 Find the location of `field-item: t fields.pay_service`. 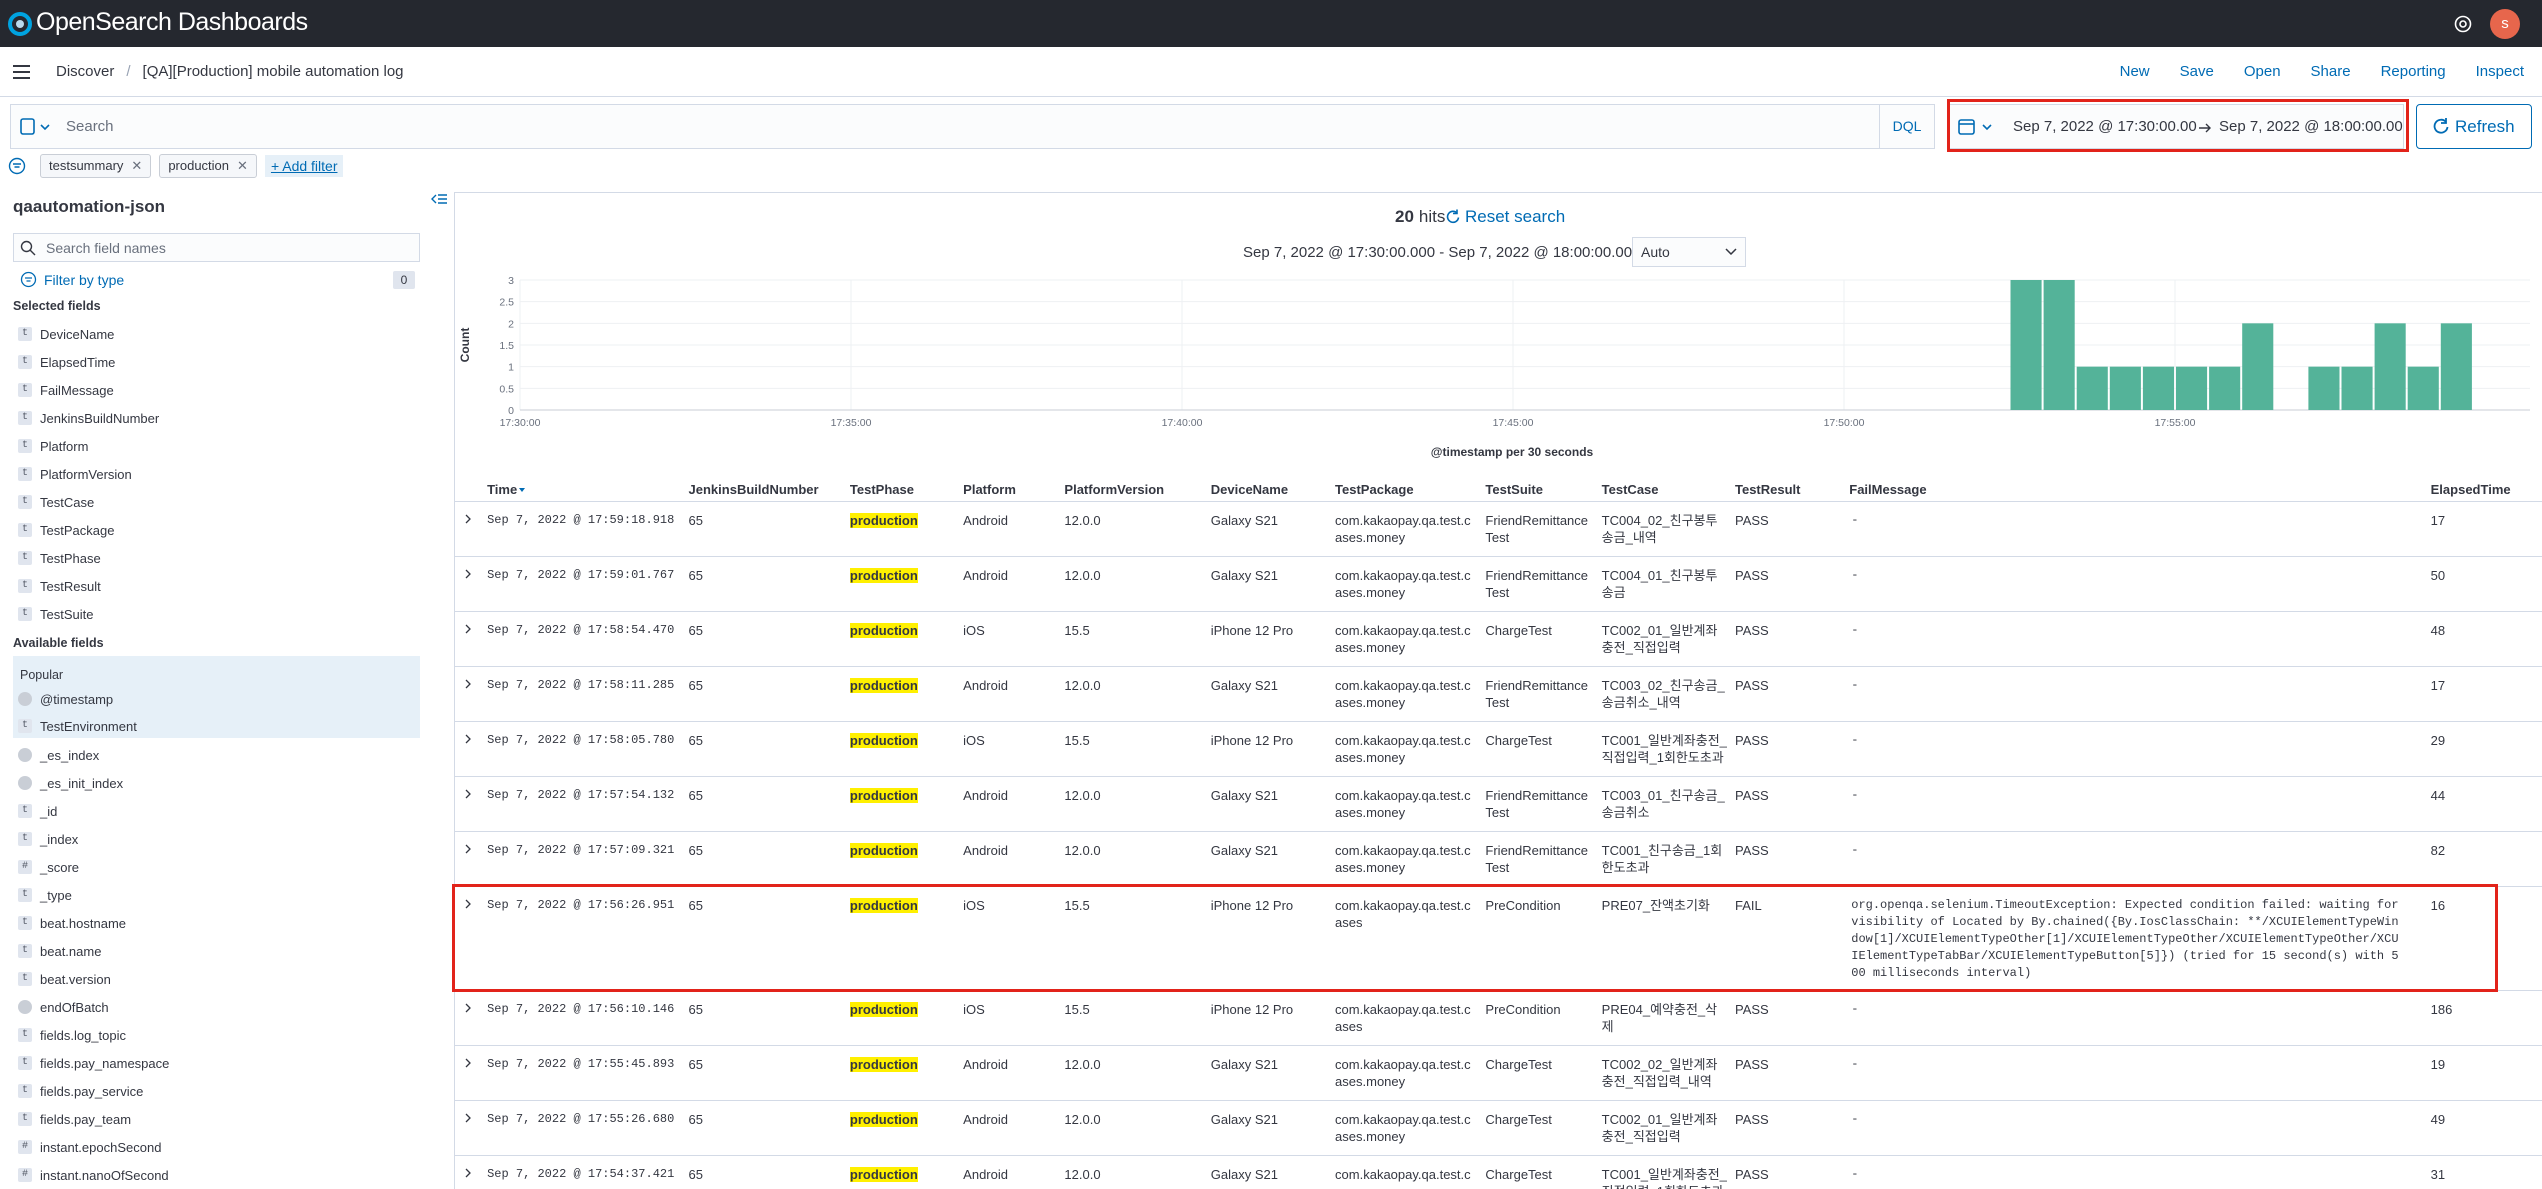

field-item: t fields.pay_service is located at coordinates (80, 1091).